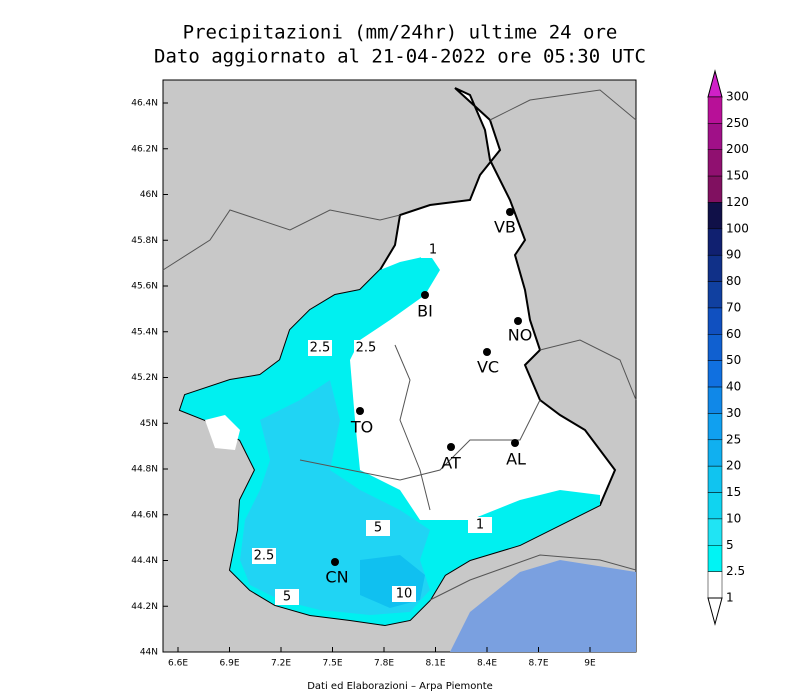  Describe the element at coordinates (149, 424) in the screenshot. I see `lat-label: 45N` at that location.